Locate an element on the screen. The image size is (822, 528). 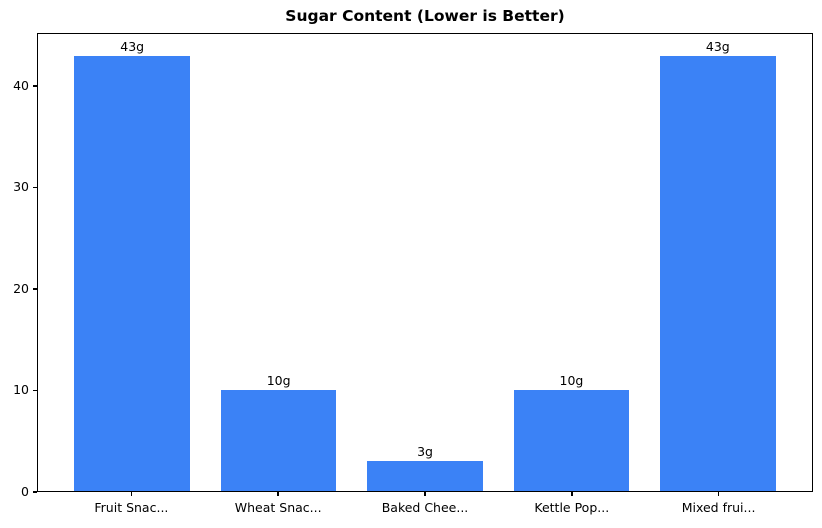
y-tick-label: 10 is located at coordinates (21, 390).